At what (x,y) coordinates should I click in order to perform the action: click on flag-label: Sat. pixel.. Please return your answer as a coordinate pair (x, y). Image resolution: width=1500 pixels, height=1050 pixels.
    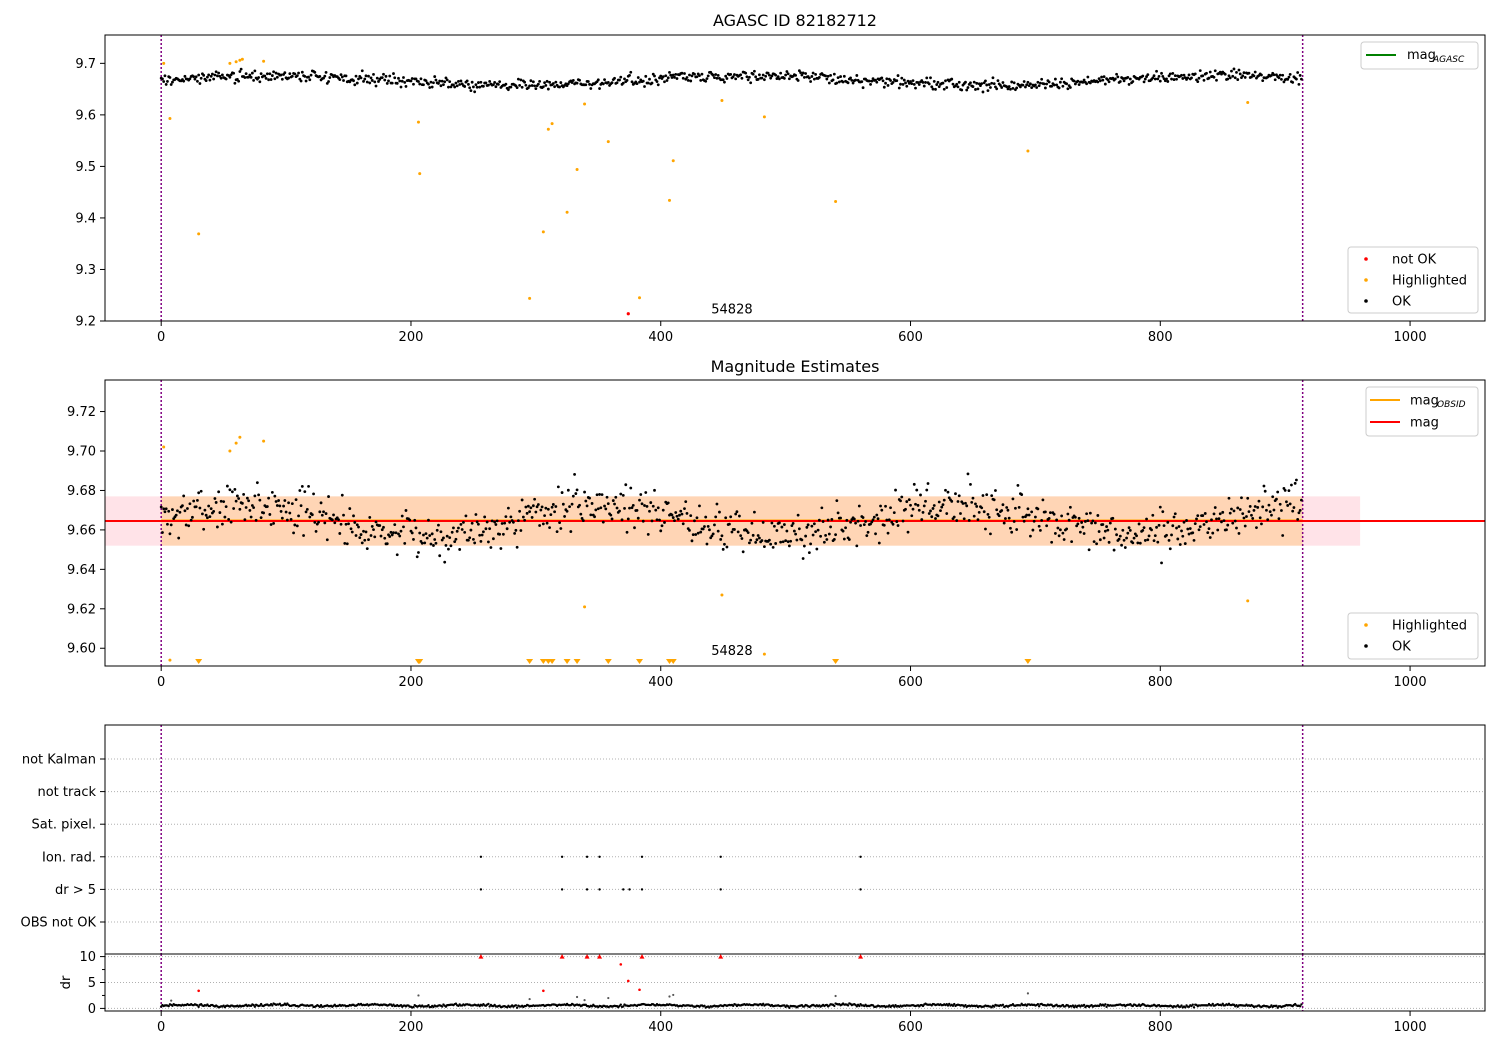
    Looking at the image, I should click on (64, 825).